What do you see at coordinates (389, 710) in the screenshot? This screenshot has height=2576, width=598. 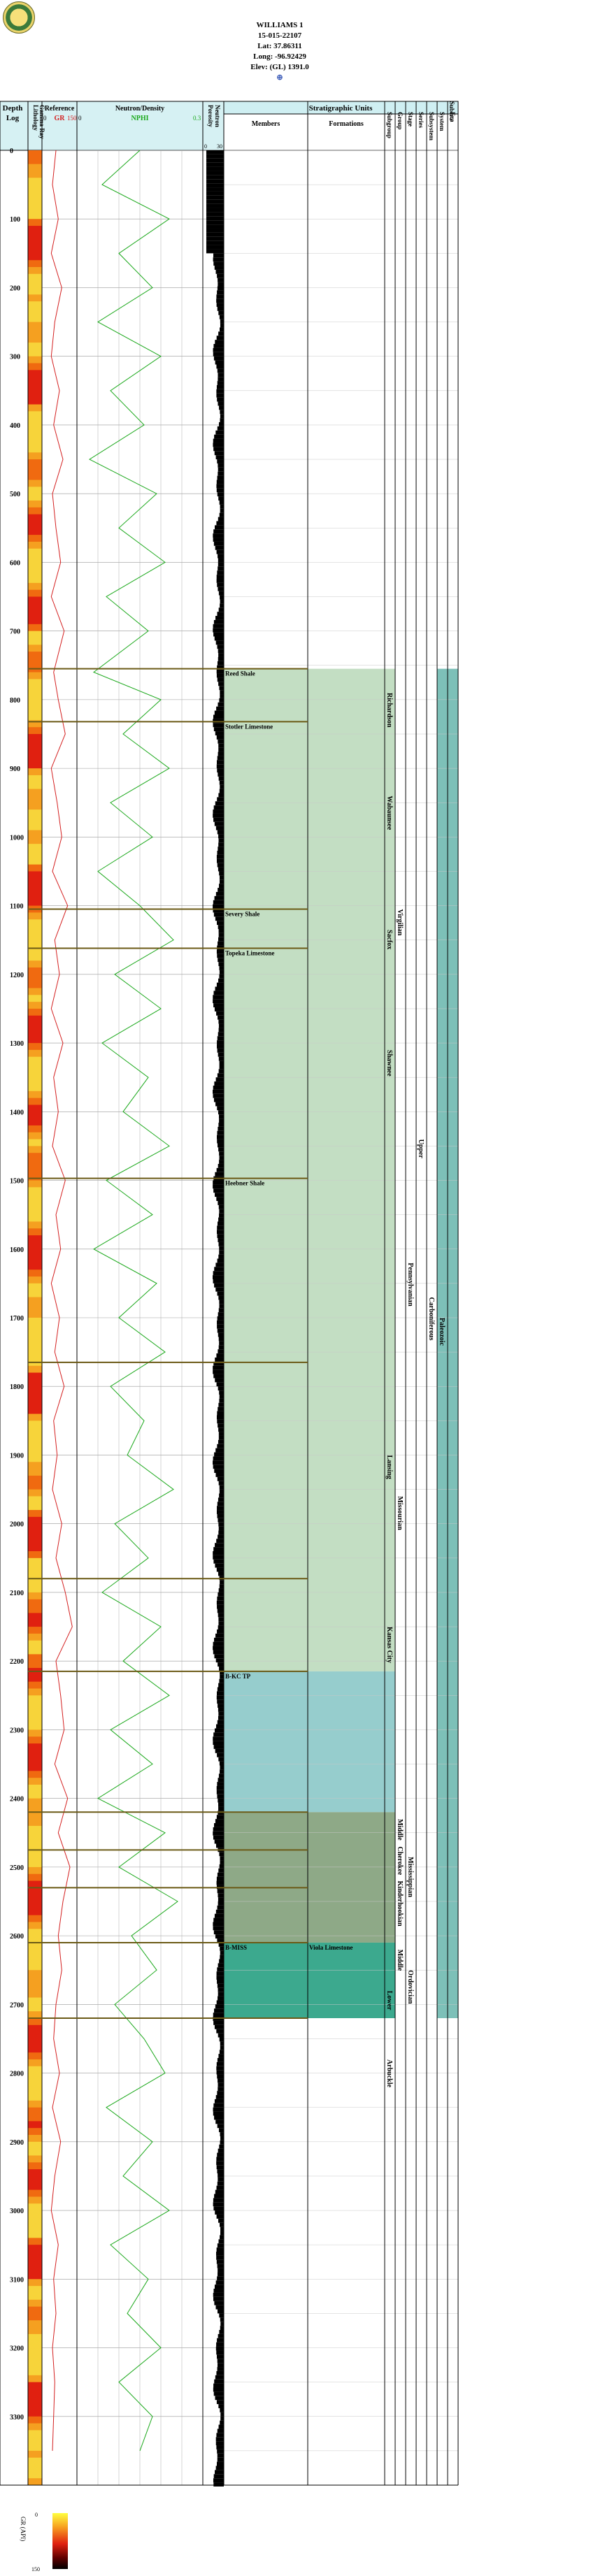 I see `strat-rank-label: Richardson` at bounding box center [389, 710].